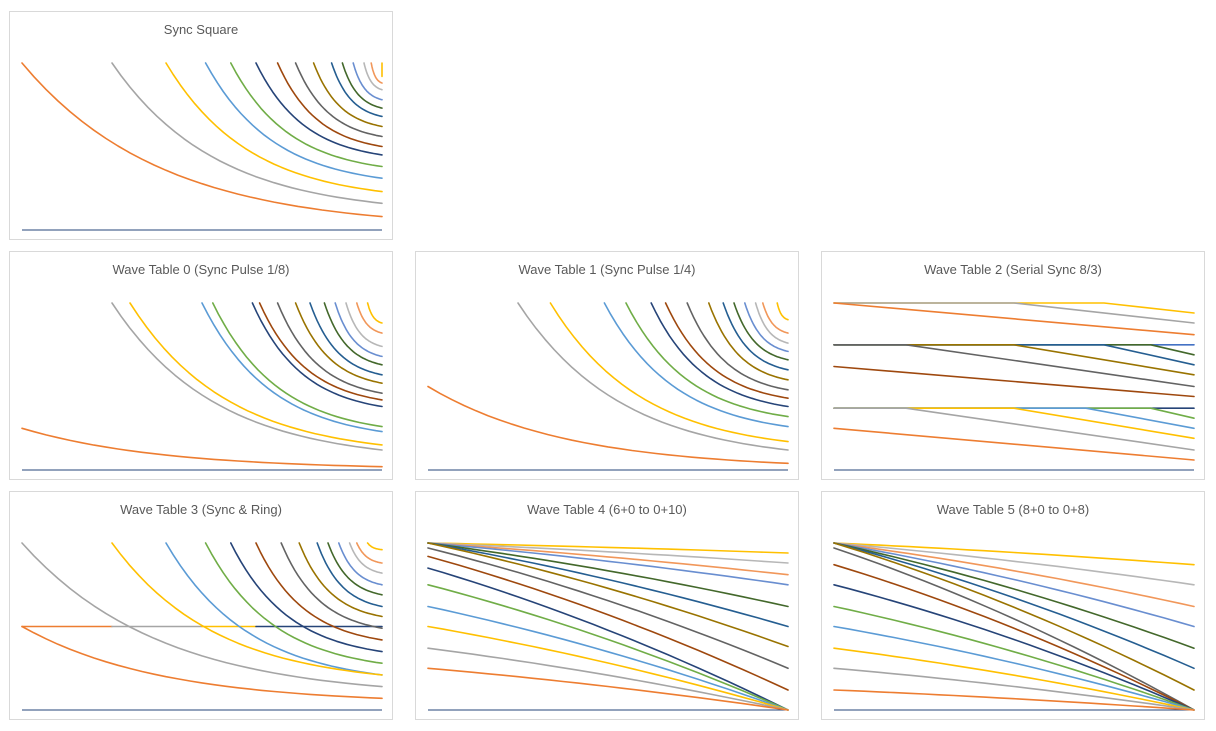 The height and width of the screenshot is (731, 1216). What do you see at coordinates (201, 269) in the screenshot?
I see `chart-title: Wave Table 0 (Sync Pulse 1/8)` at bounding box center [201, 269].